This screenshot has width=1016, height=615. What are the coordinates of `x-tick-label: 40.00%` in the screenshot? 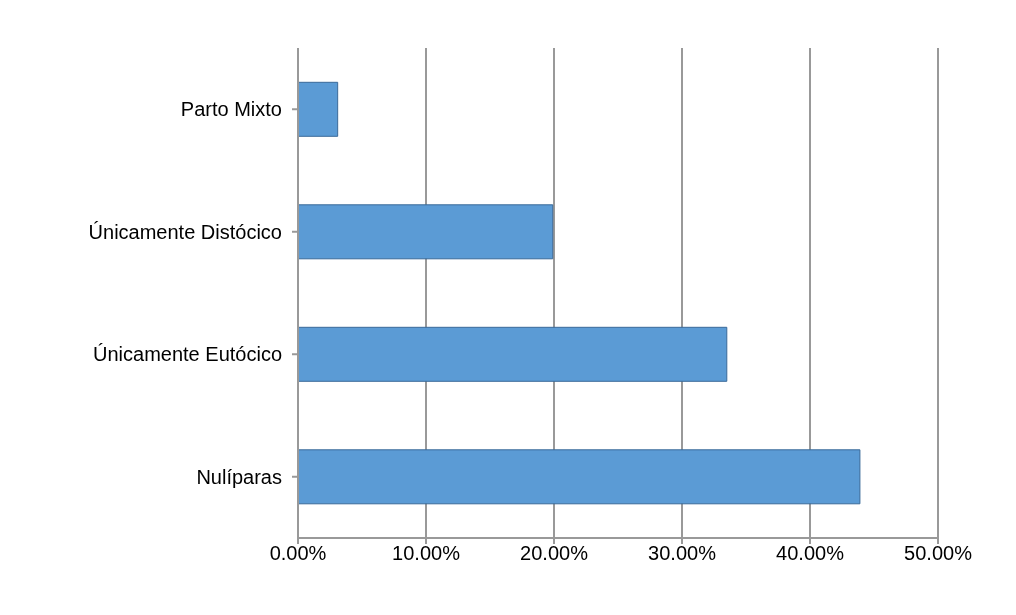 It's located at (810, 553).